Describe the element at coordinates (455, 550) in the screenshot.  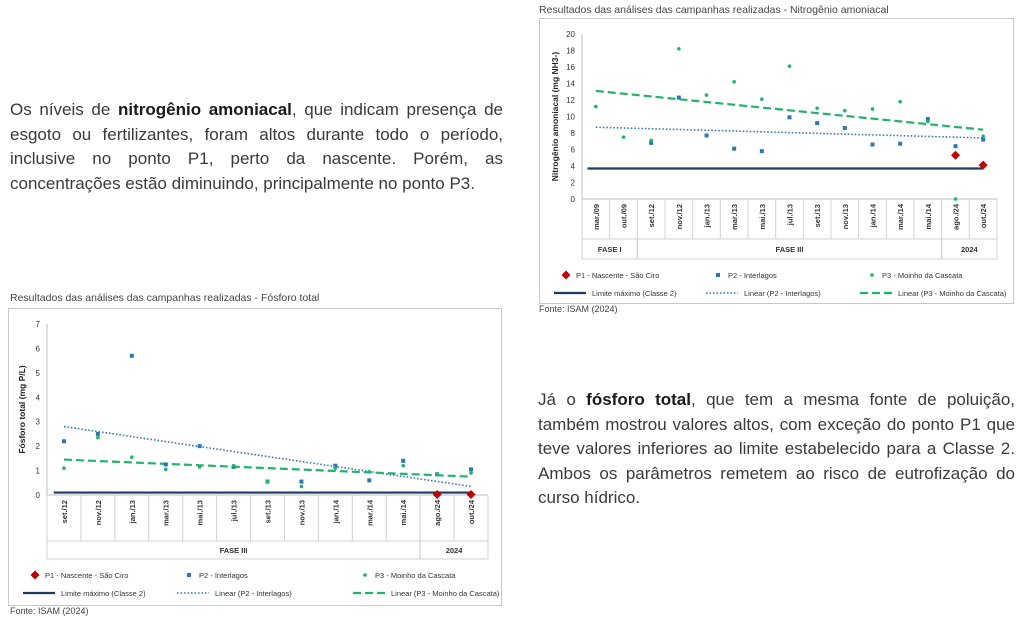
I see `phosphorus-group-label: 2024` at that location.